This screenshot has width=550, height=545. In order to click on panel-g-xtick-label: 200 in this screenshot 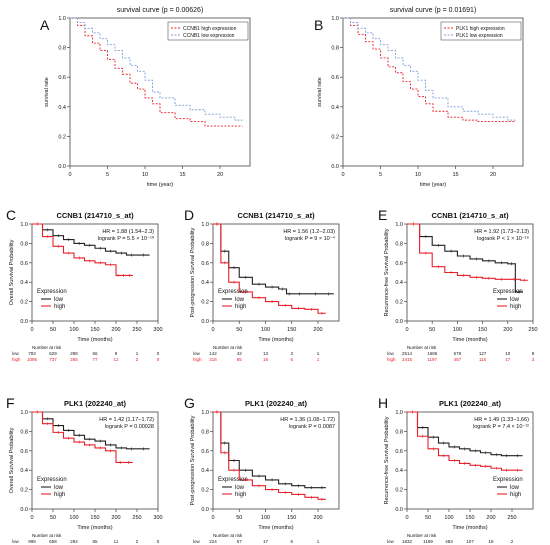, I will do `click(317, 518)`.